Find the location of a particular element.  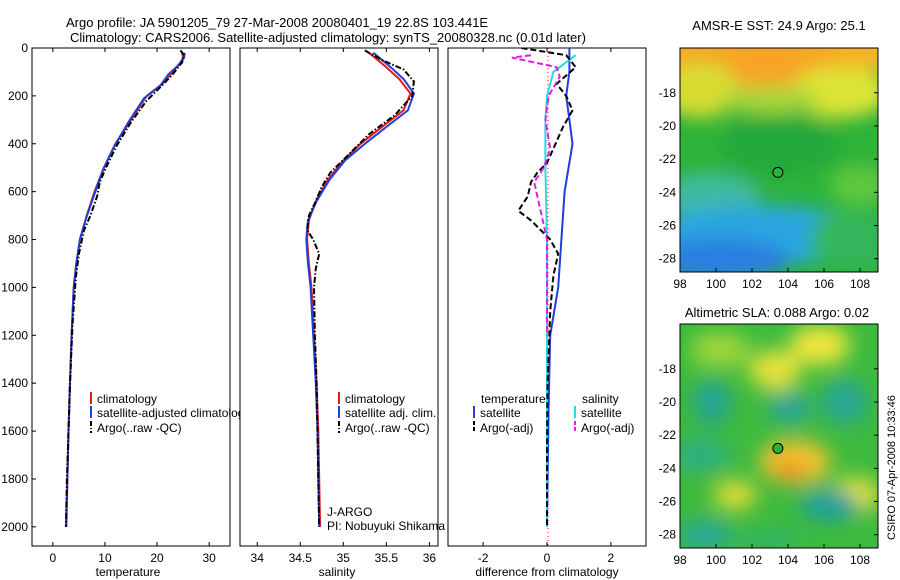

annotation-pi: PI: Nobuyuki Shikama is located at coordinates (386, 526).